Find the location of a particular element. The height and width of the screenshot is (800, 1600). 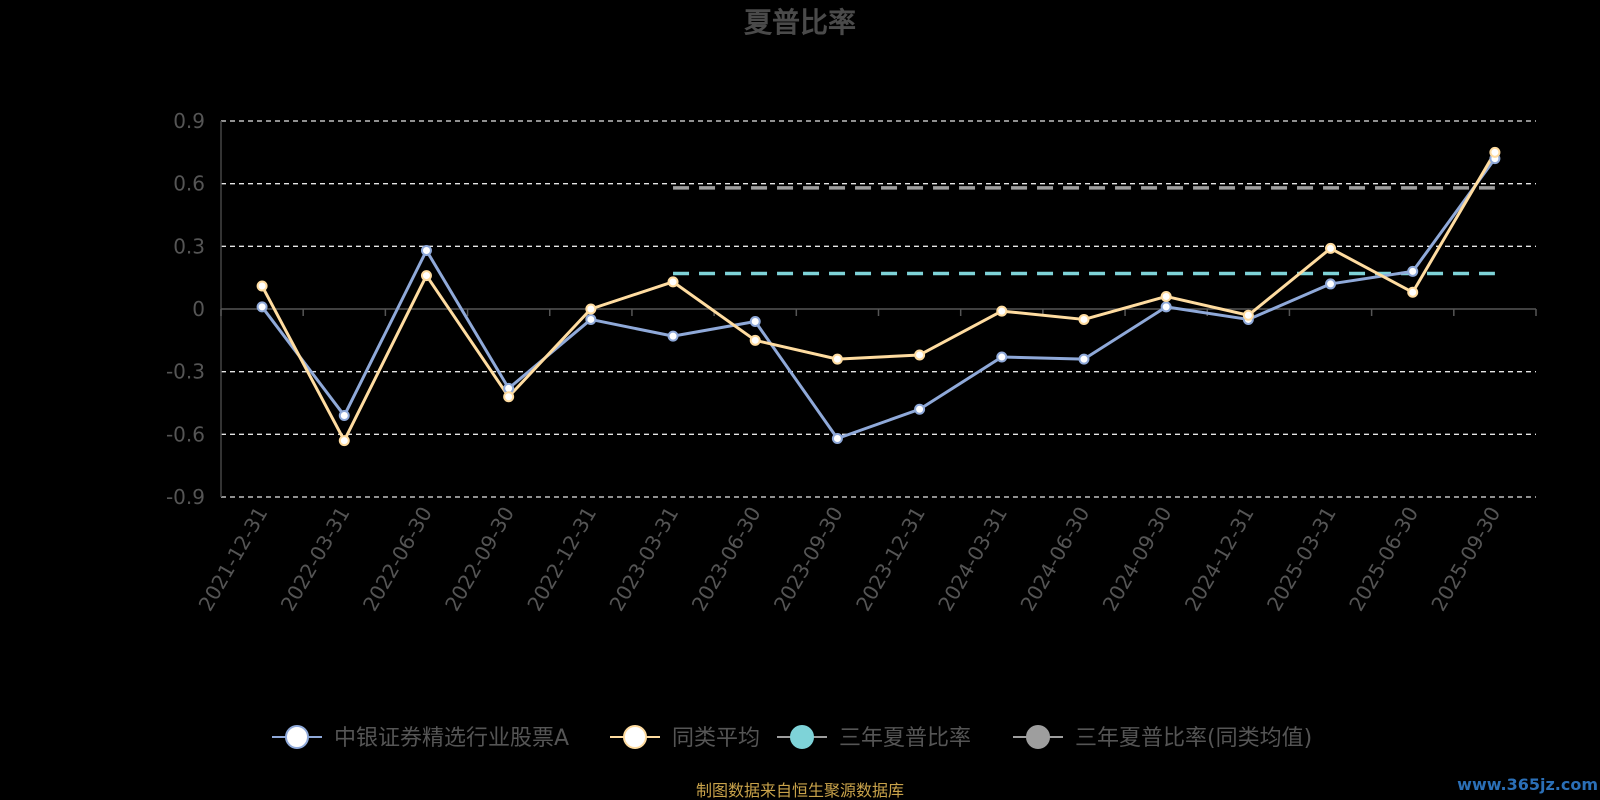

x-tick-label: 2025-09-30 is located at coordinates (1465, 559).